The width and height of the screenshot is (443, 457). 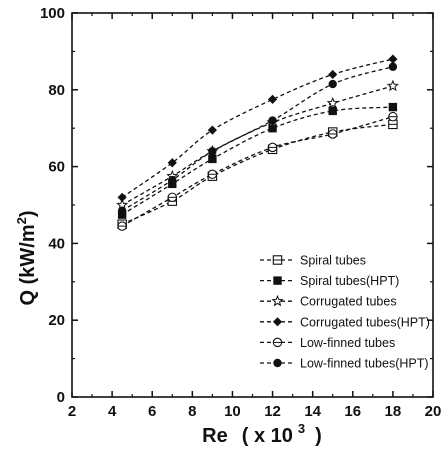 I want to click on x-tick-label: 12, so click(x=272, y=411).